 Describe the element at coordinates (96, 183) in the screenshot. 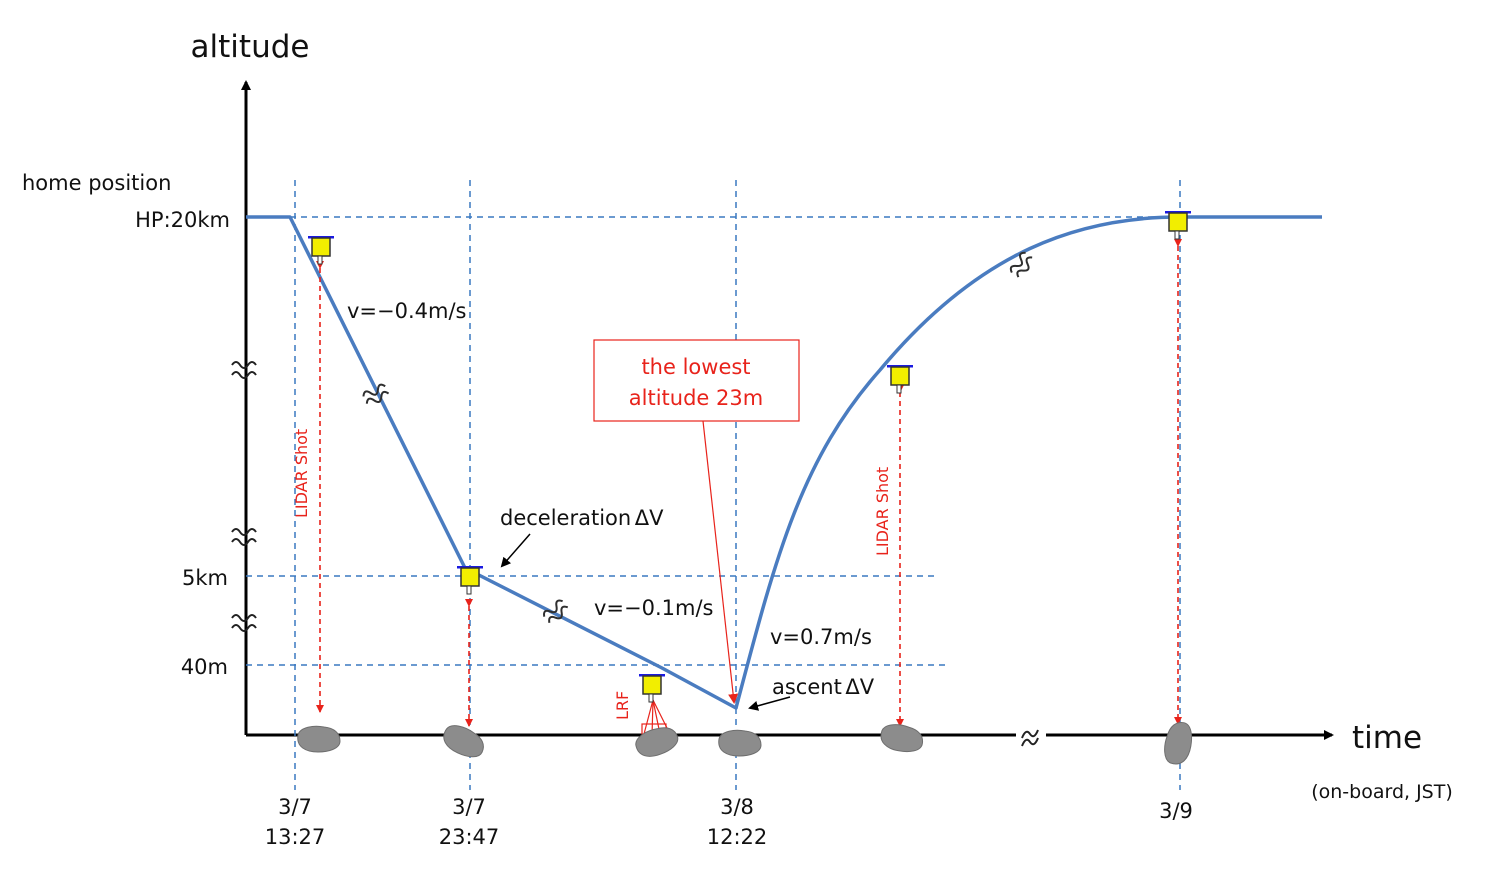

I see `home-position-caption: home position` at that location.